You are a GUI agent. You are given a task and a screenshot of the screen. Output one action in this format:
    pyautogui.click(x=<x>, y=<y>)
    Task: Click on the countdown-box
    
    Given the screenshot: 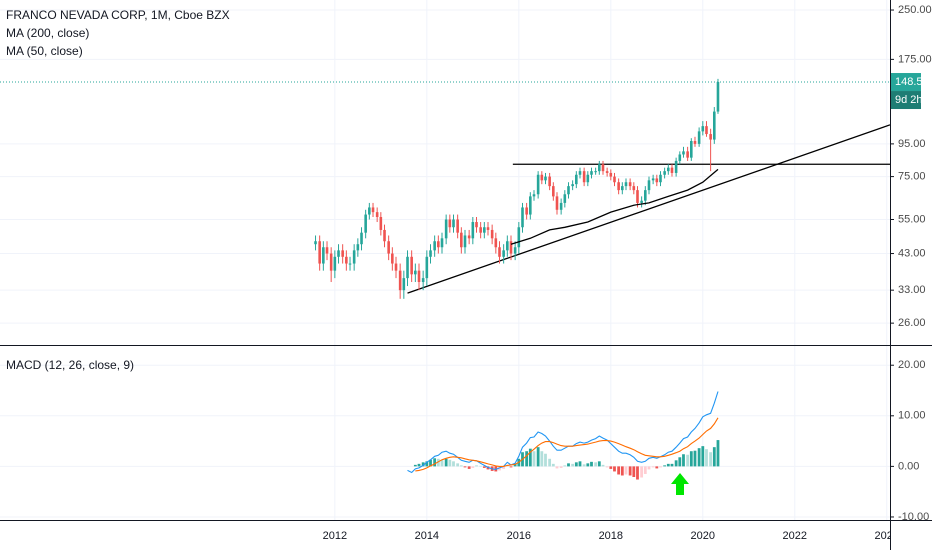 What is the action you would take?
    pyautogui.click(x=906, y=100)
    